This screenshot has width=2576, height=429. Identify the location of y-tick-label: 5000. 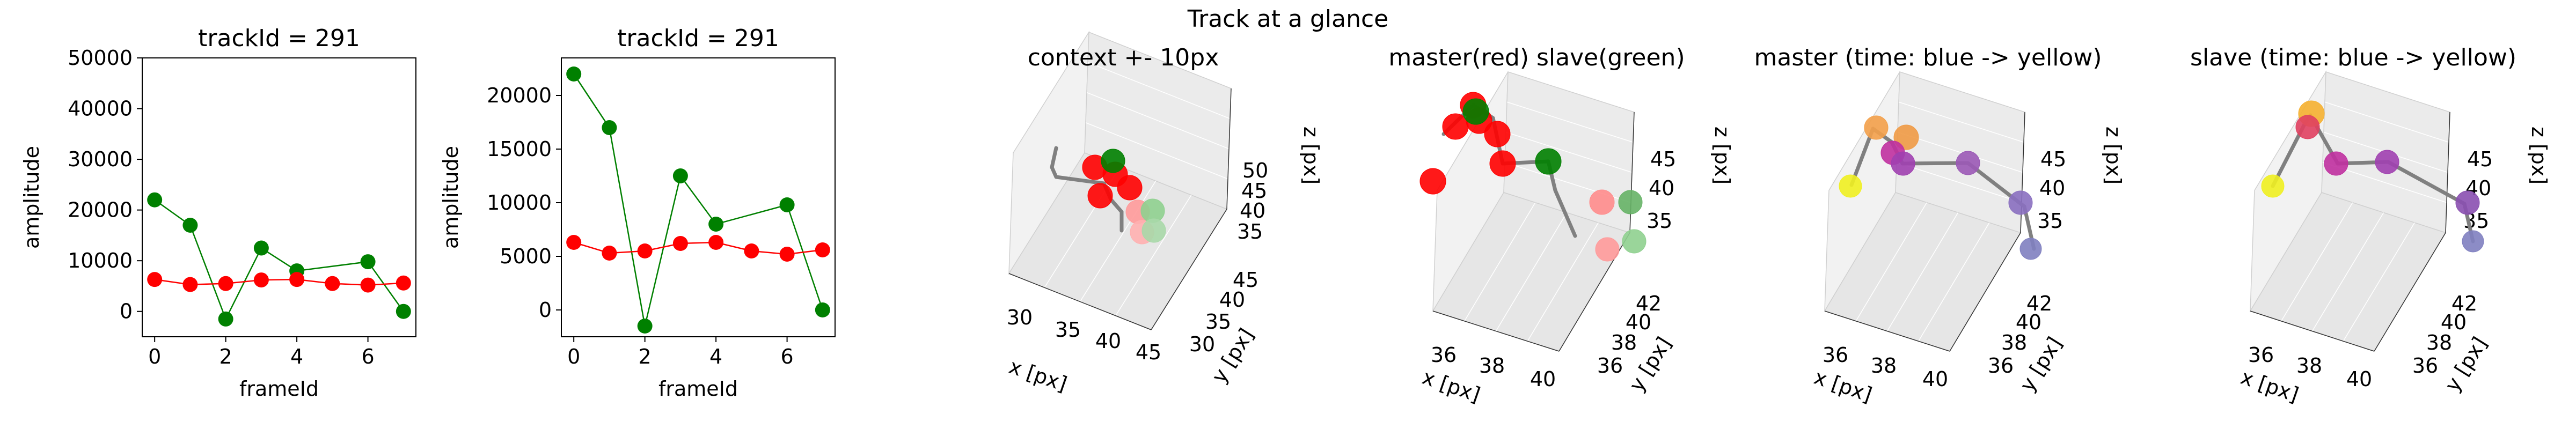
(526, 256).